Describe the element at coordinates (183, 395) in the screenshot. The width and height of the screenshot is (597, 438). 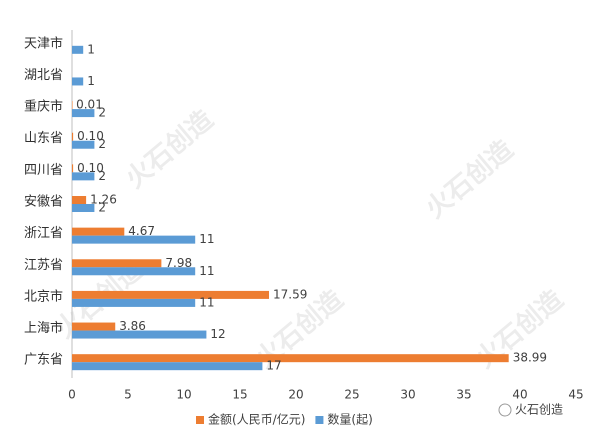
I see `x-tick-label: 10` at that location.